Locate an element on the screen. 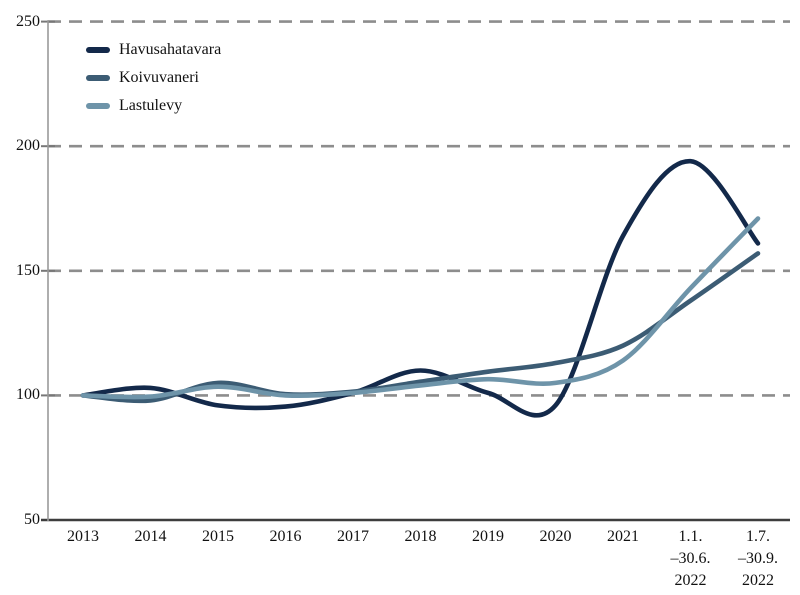 The image size is (800, 595). legend-item: Lastulevy is located at coordinates (153, 106).